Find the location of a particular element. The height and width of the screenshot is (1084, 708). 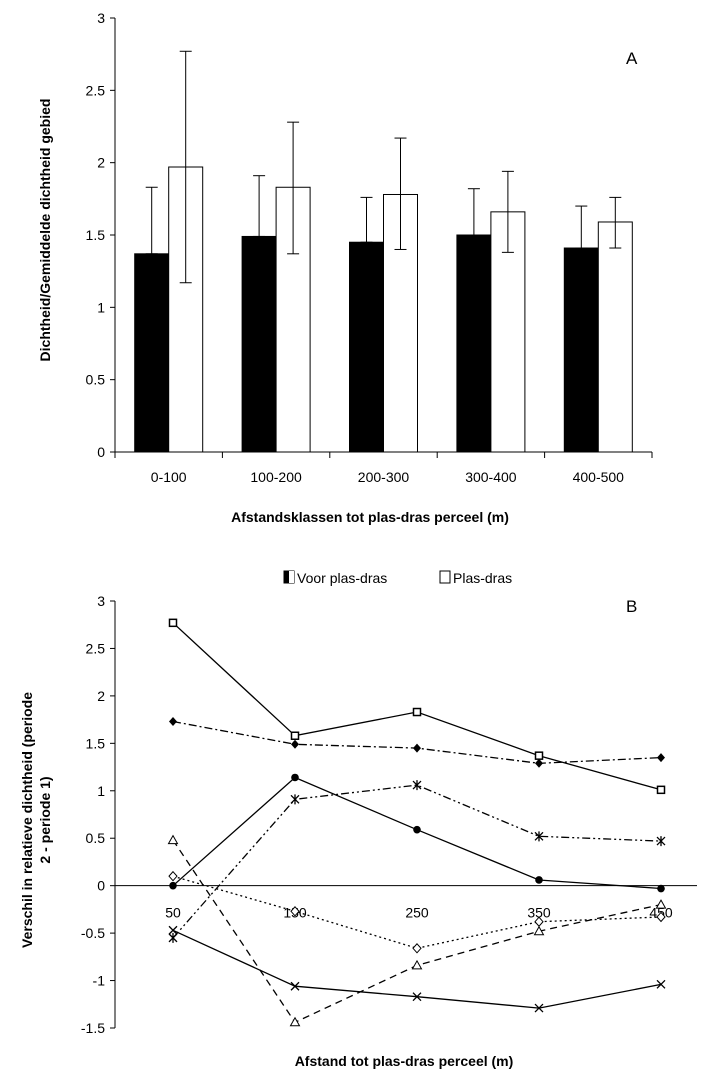

chart-b-xlabel: Afstand tot plas-dras perceel (m) is located at coordinates (404, 1061).